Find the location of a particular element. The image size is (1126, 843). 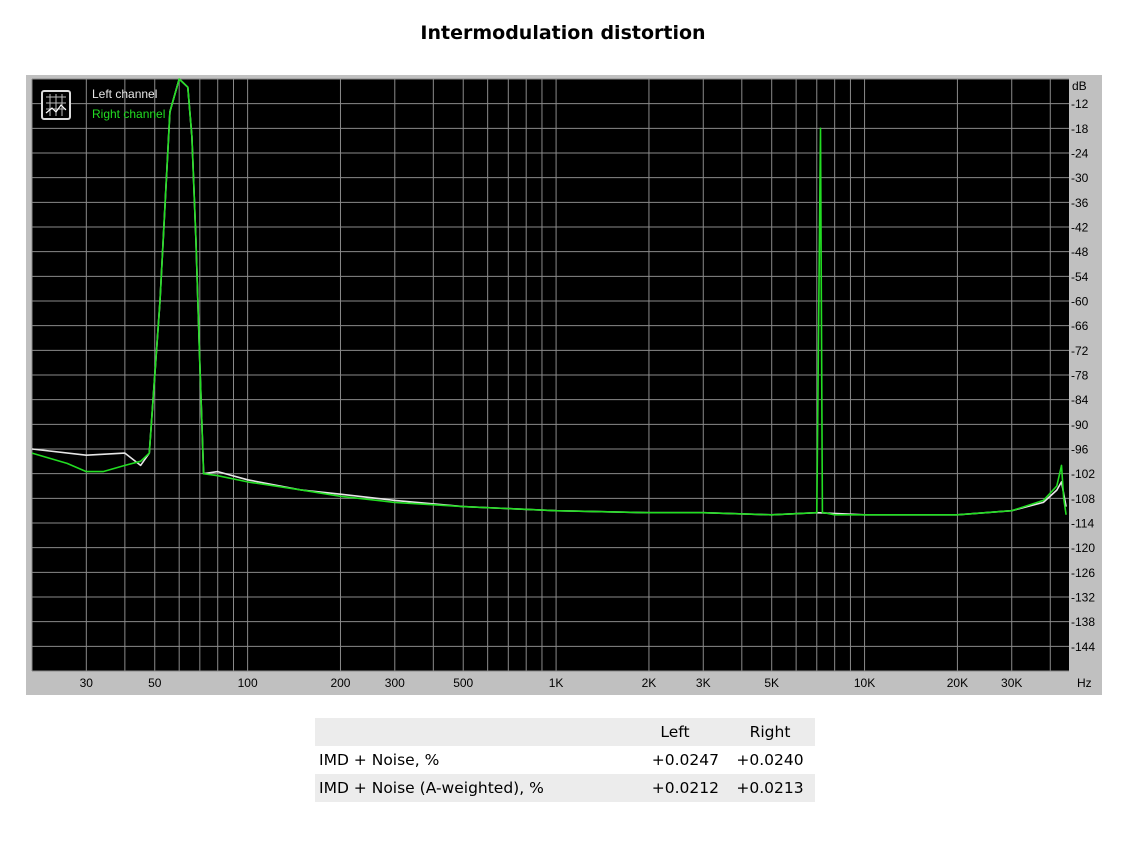

chart-icon is located at coordinates (56, 105).